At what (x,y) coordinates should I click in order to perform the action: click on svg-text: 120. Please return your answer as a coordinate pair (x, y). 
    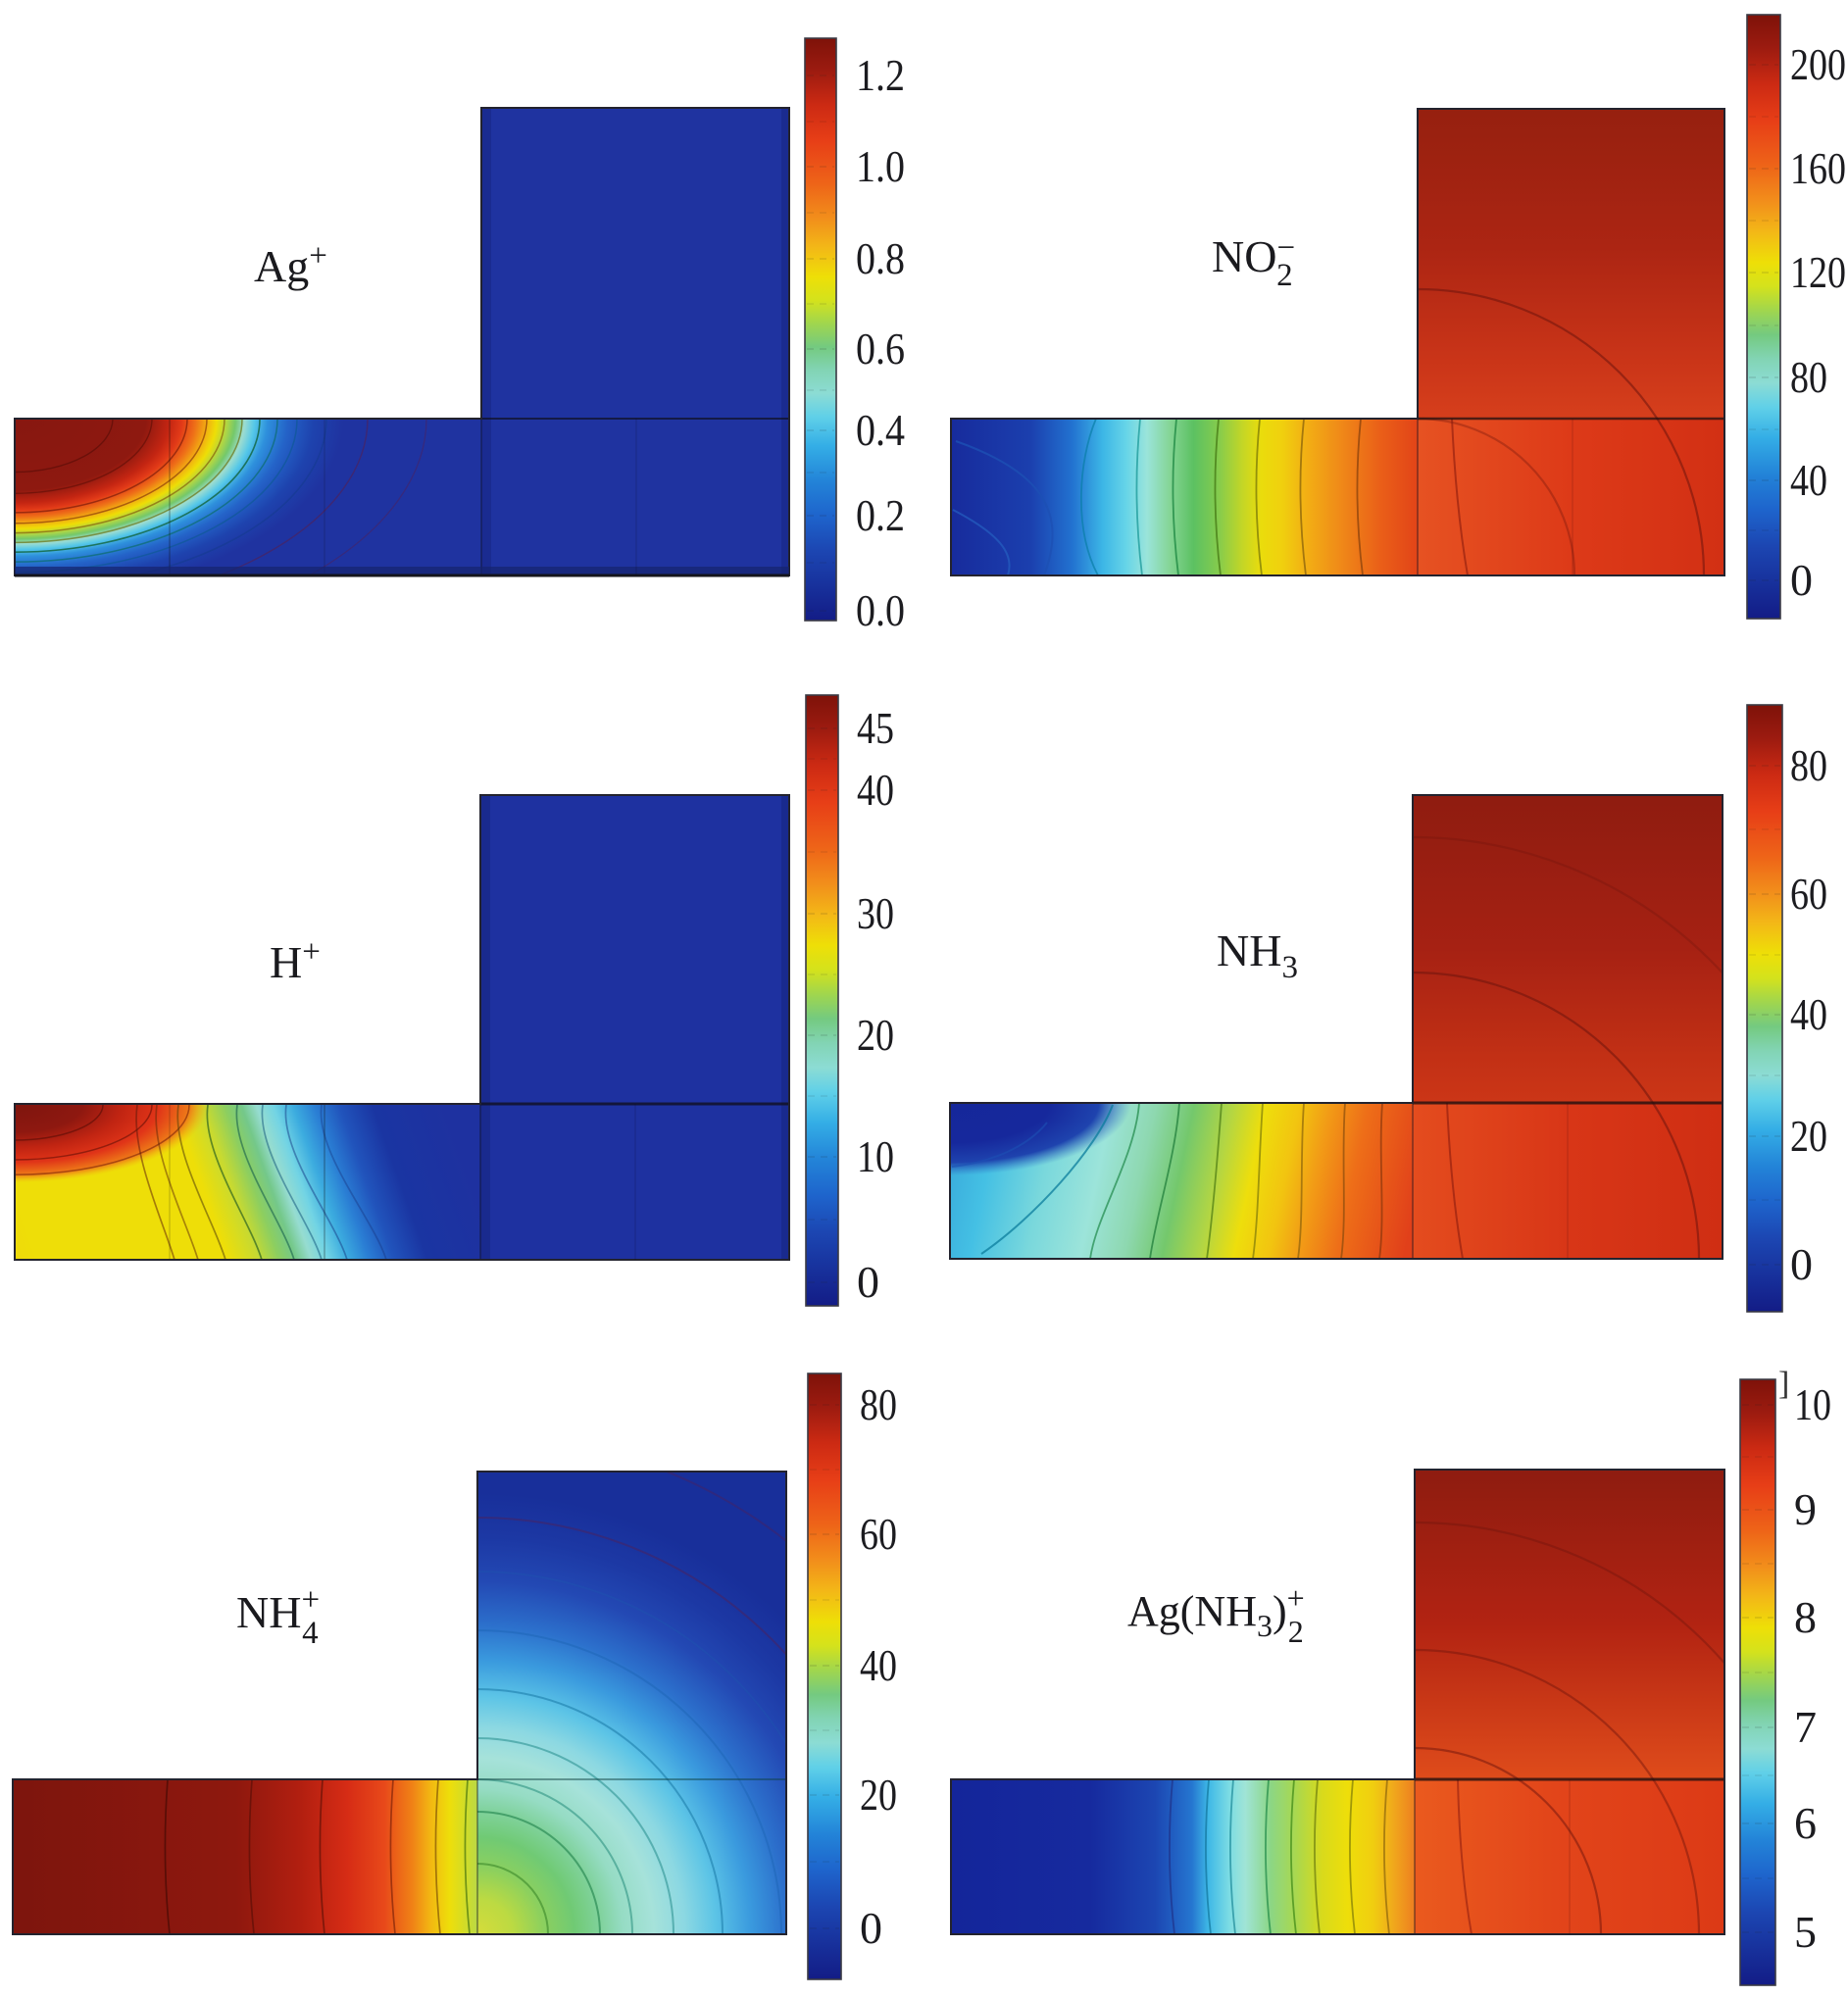
    Looking at the image, I should click on (1818, 272).